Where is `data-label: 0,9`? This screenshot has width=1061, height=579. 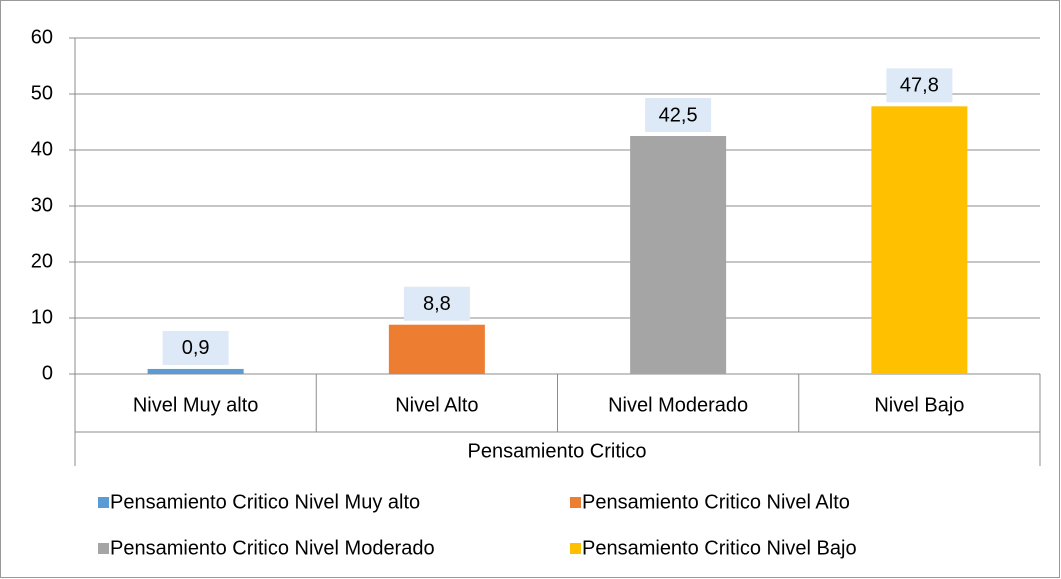
data-label: 0,9 is located at coordinates (196, 348).